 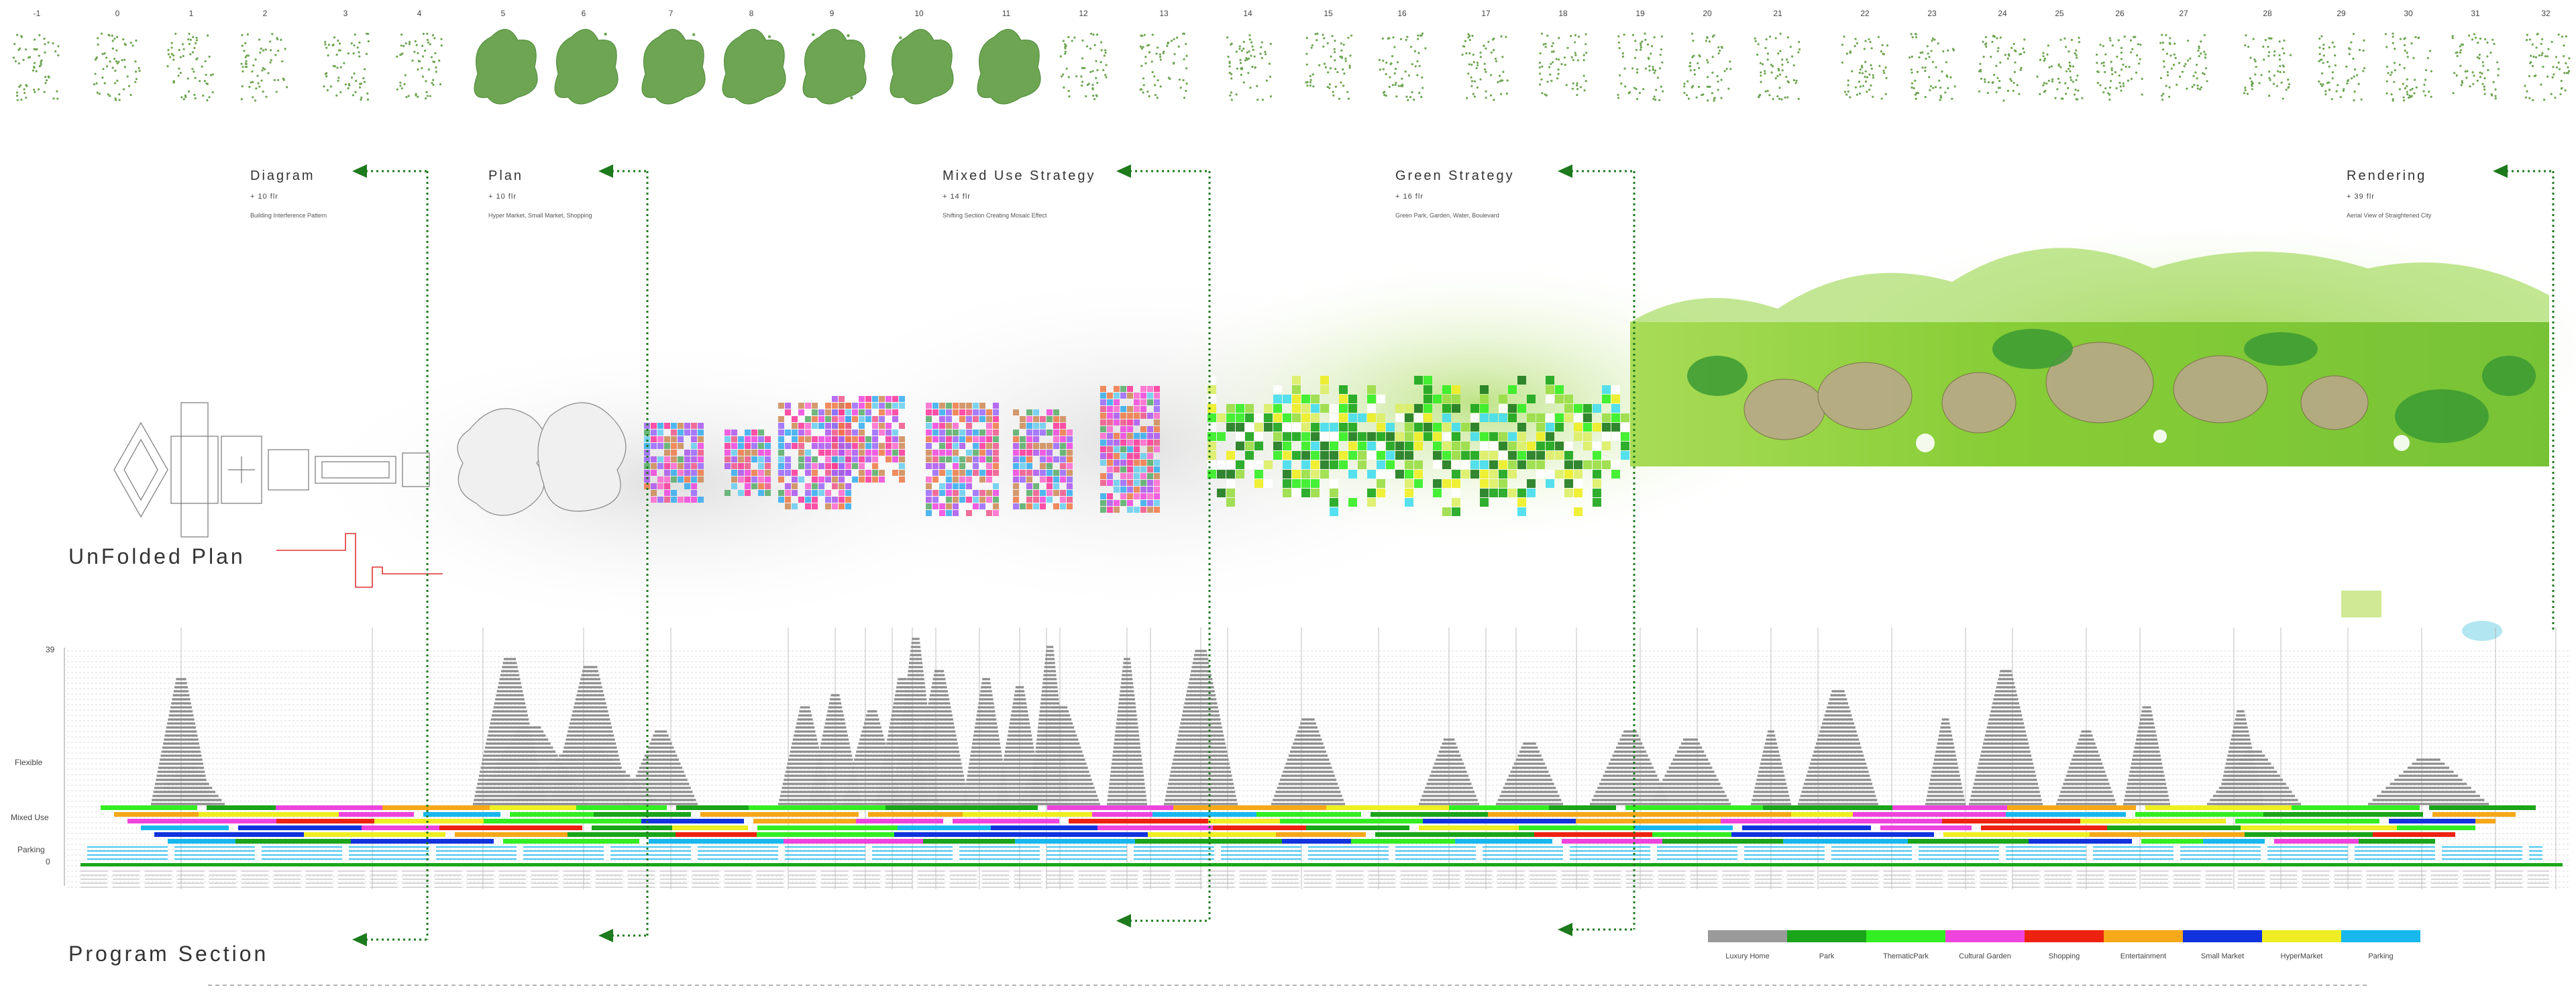 I want to click on legend-label: ThematicPark, so click(x=1906, y=956).